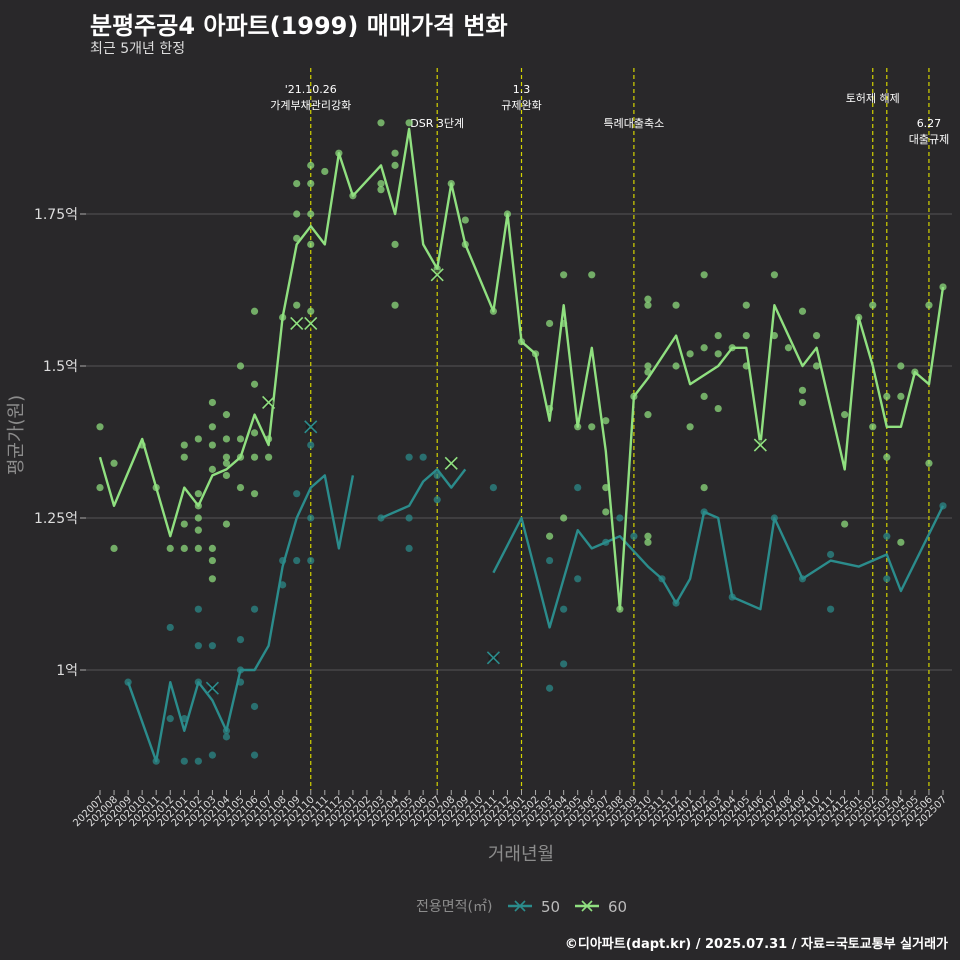 The width and height of the screenshot is (960, 960). I want to click on y-tick-label: 1.25억, so click(56, 519).